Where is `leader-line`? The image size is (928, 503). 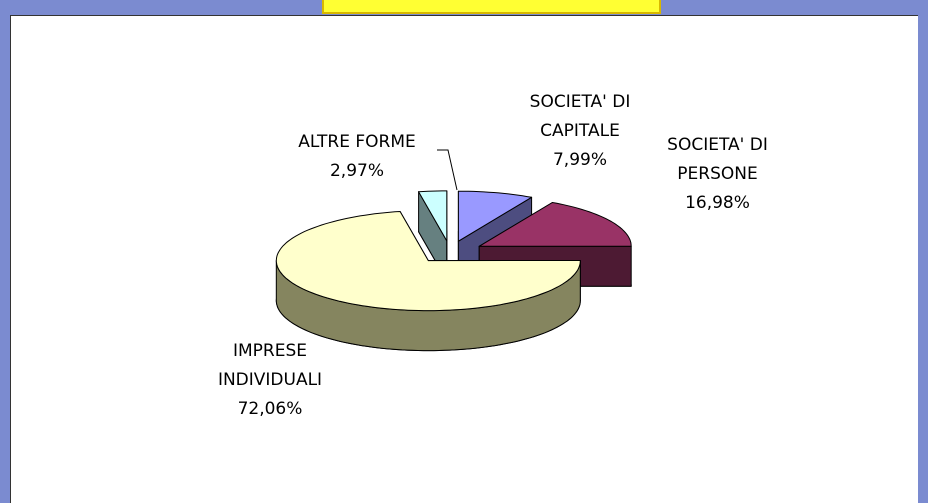
leader-line is located at coordinates (447, 170).